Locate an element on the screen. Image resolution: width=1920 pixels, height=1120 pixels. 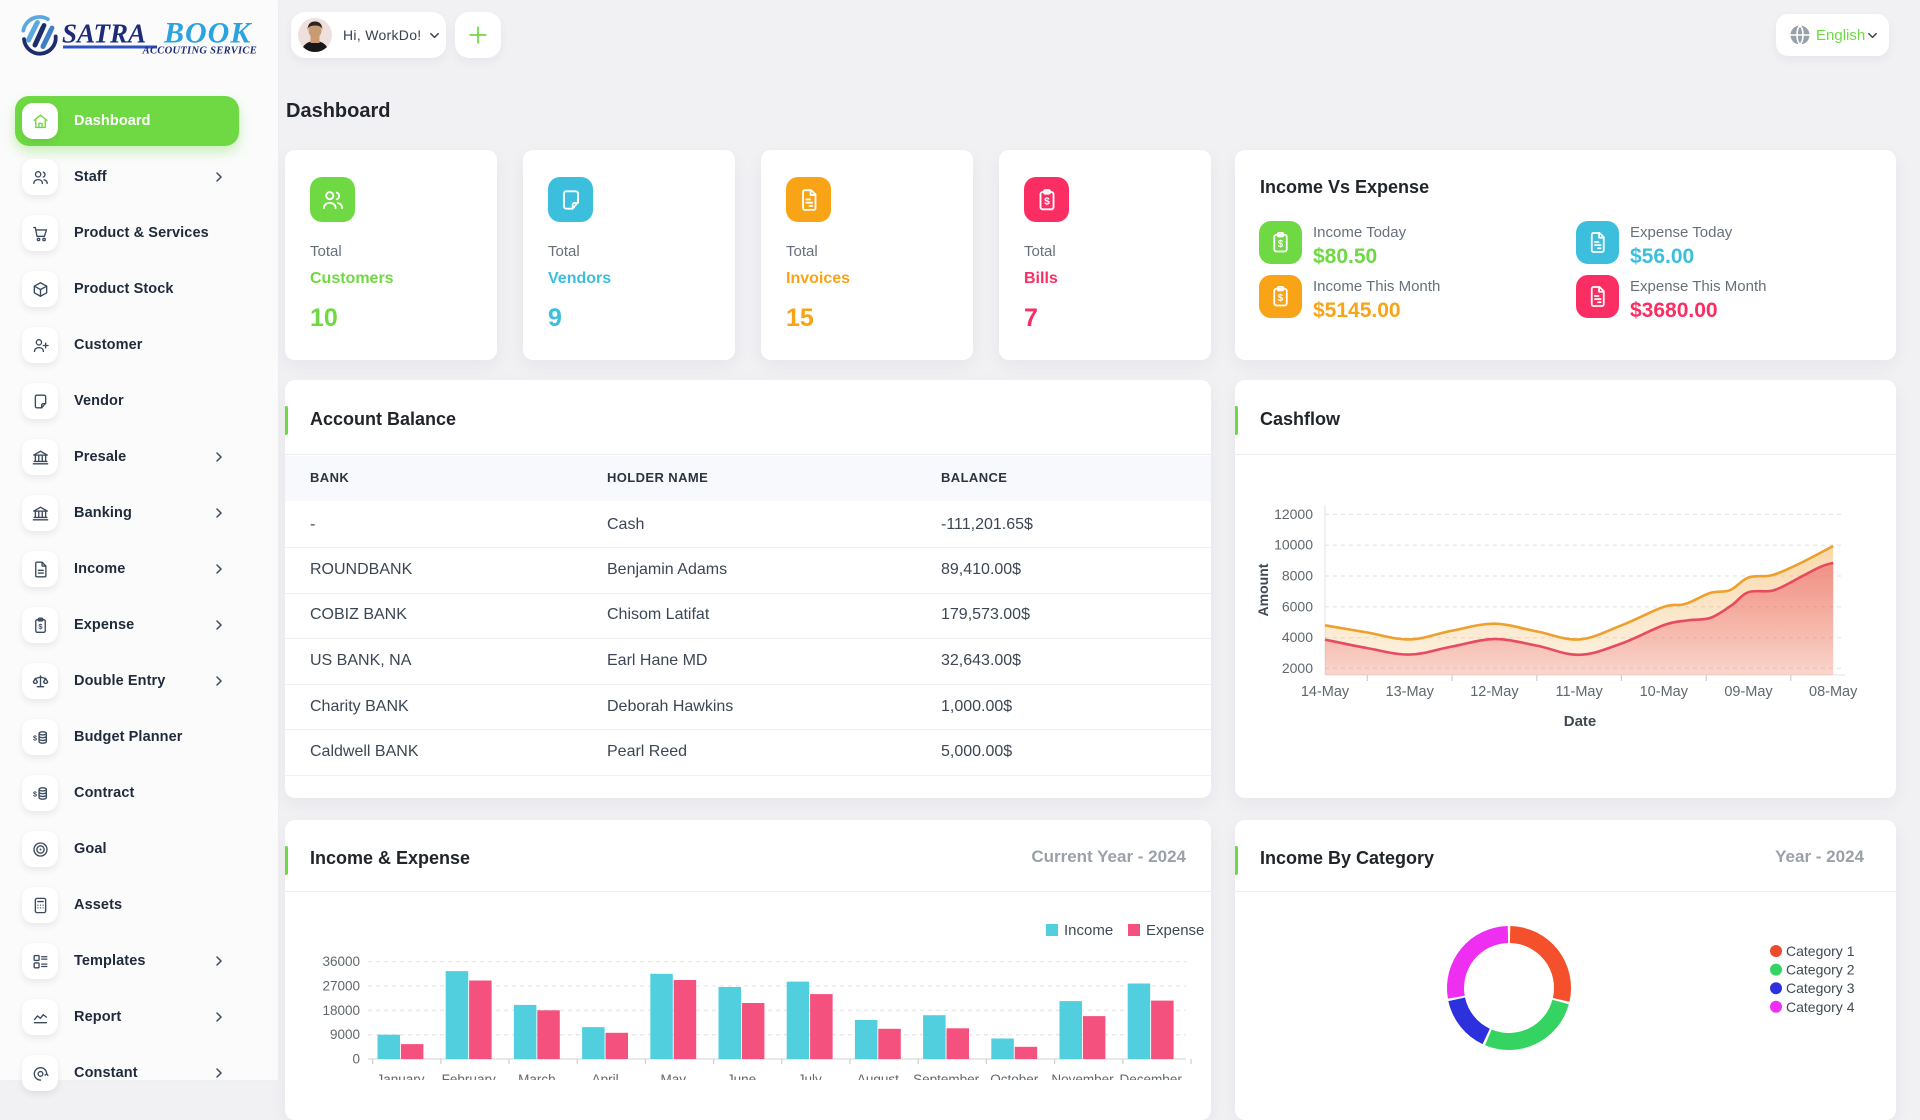
svg-text: July is located at coordinates (810, 1076).